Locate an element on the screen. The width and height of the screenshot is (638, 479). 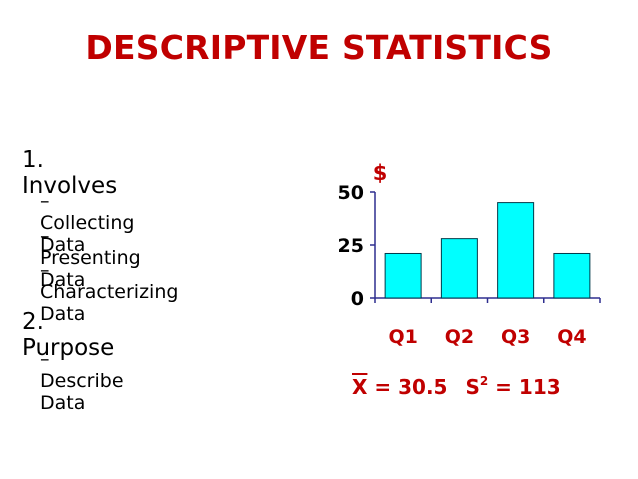
mean-symbol: X is located at coordinates (360, 387).